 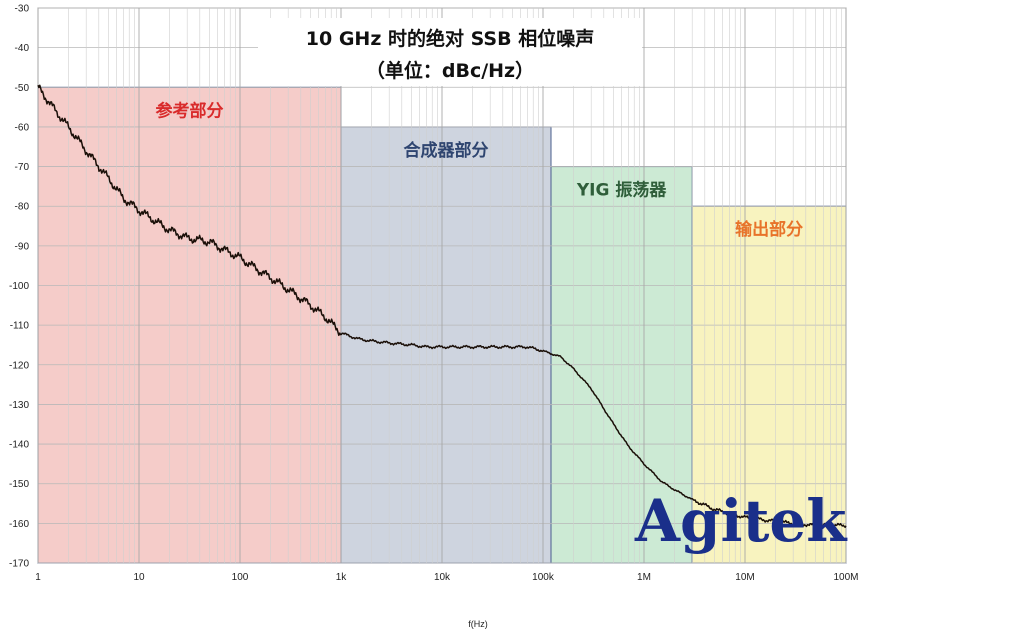 I want to click on y-tick-label: -90, so click(x=22, y=246).